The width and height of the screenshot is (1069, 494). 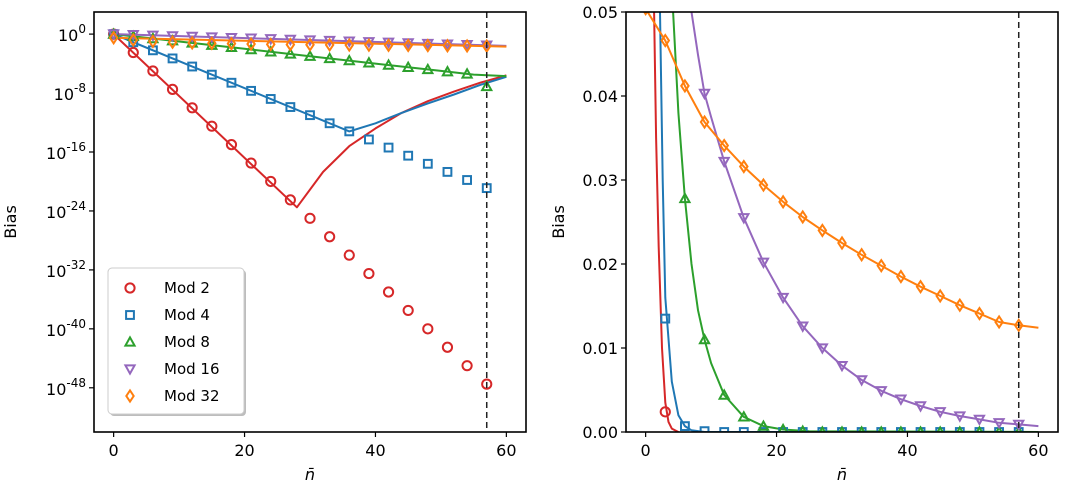 I want to click on y-tick-exponent: -8, so click(x=80, y=88).